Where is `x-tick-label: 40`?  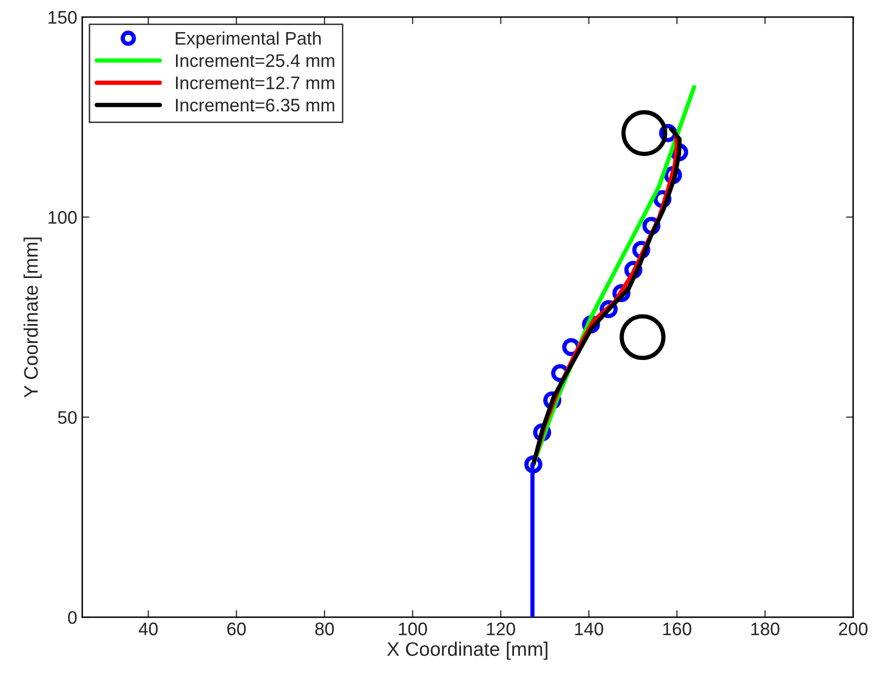
x-tick-label: 40 is located at coordinates (148, 629).